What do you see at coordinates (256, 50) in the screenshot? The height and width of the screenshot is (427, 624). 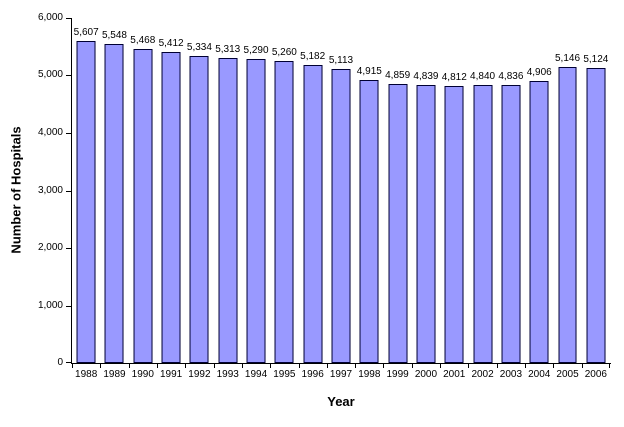 I see `bar-value-label-1994: 5,290` at bounding box center [256, 50].